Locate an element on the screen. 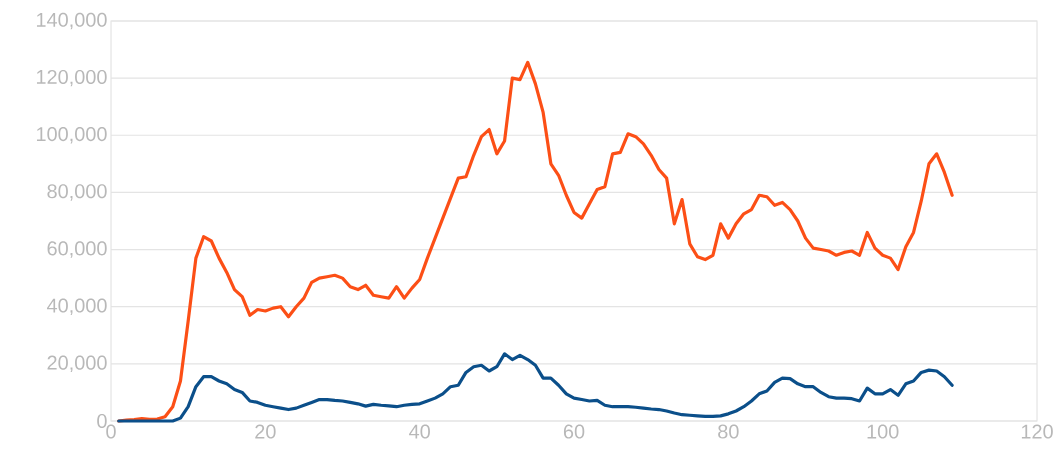 This screenshot has width=1060, height=470. y-tick-label: 0 is located at coordinates (102, 421).